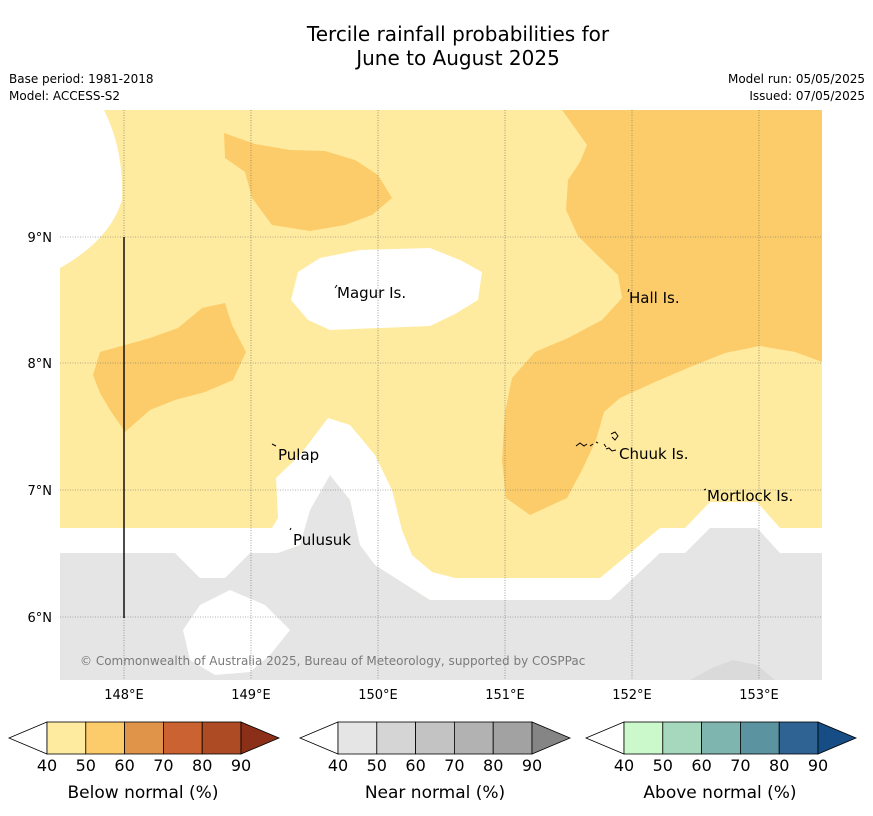 This screenshot has width=873, height=816. I want to click on legend-below-normal-high-extend, so click(260, 738).